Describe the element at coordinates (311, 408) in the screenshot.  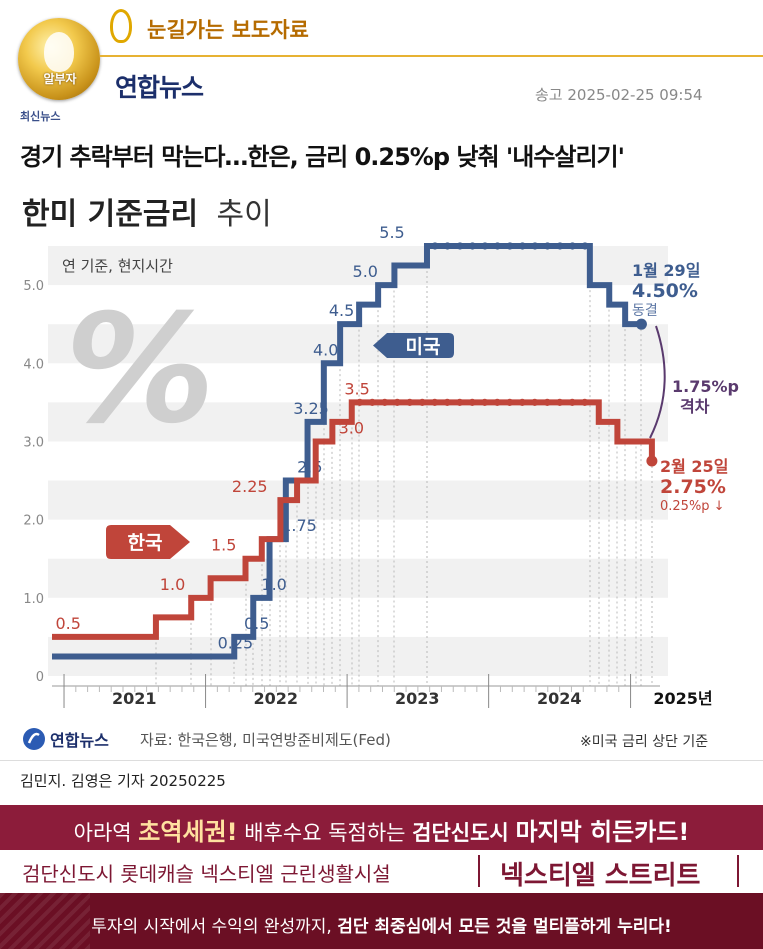
I see `us-value-label: 3.25` at that location.